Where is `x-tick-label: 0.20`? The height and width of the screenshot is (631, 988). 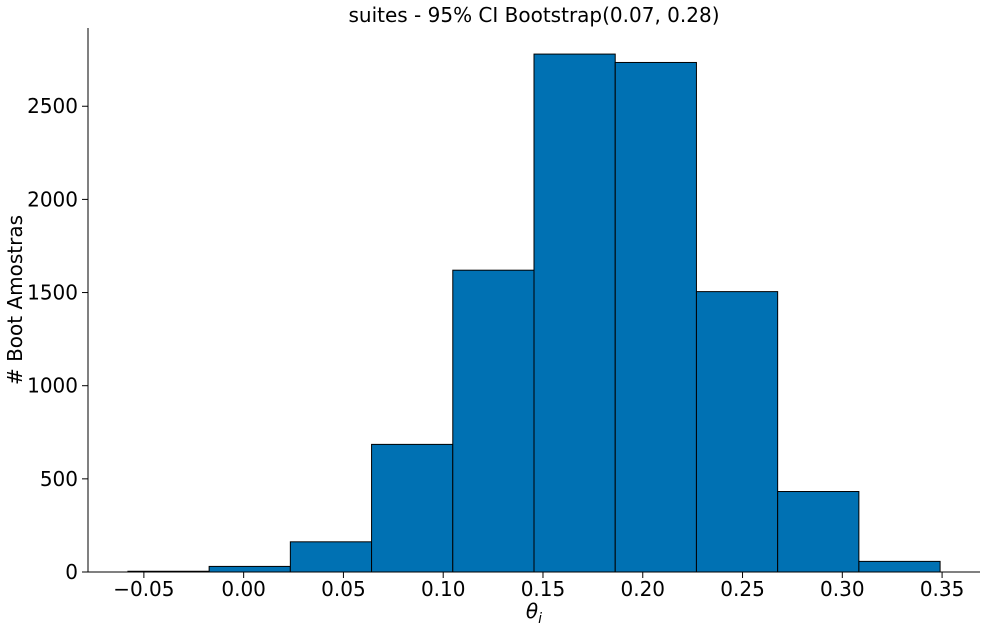 x-tick-label: 0.20 is located at coordinates (642, 589).